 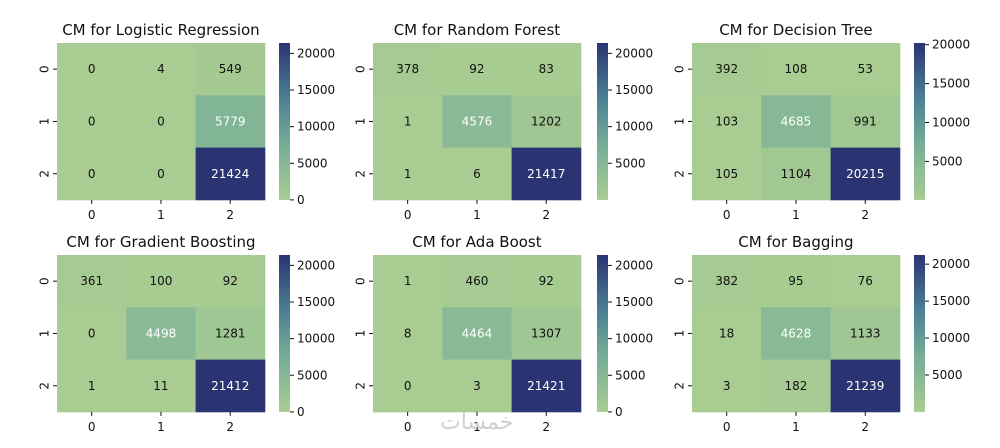 What do you see at coordinates (795, 242) in the screenshot?
I see `panel-title: CM for Bagging` at bounding box center [795, 242].